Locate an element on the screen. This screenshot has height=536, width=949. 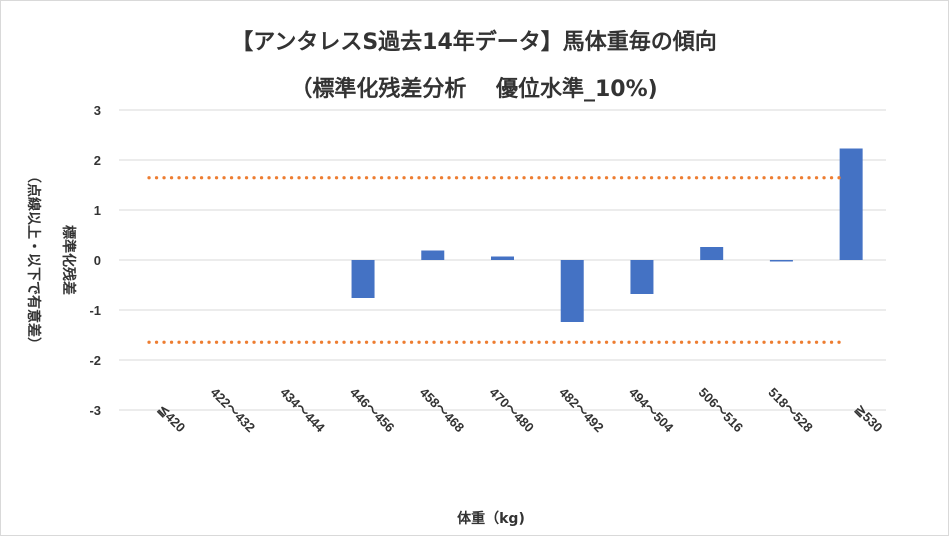
y-tick-label: -3 is located at coordinates (95, 410).